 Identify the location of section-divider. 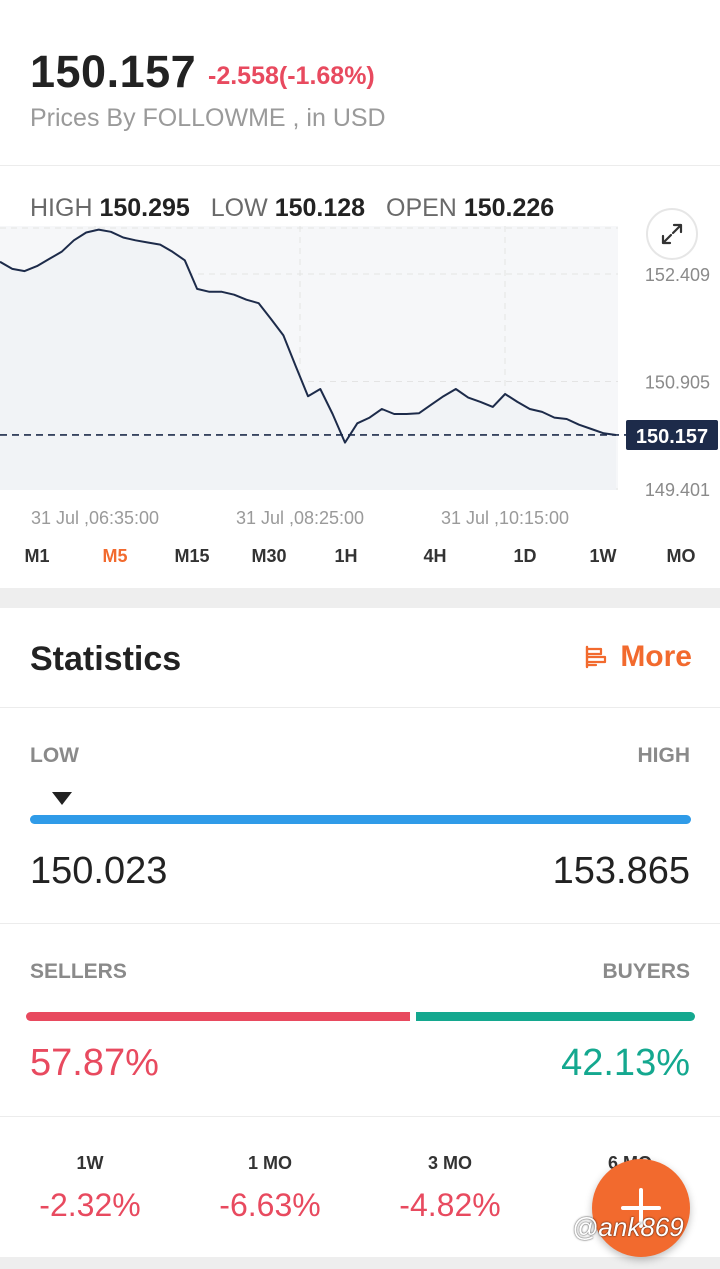
(360, 598).